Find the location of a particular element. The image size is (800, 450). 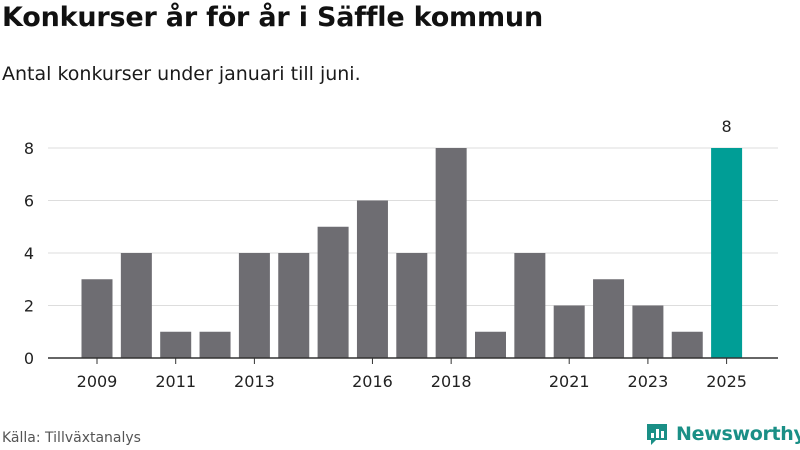

newsworthy-logo-icon is located at coordinates (657, 434).